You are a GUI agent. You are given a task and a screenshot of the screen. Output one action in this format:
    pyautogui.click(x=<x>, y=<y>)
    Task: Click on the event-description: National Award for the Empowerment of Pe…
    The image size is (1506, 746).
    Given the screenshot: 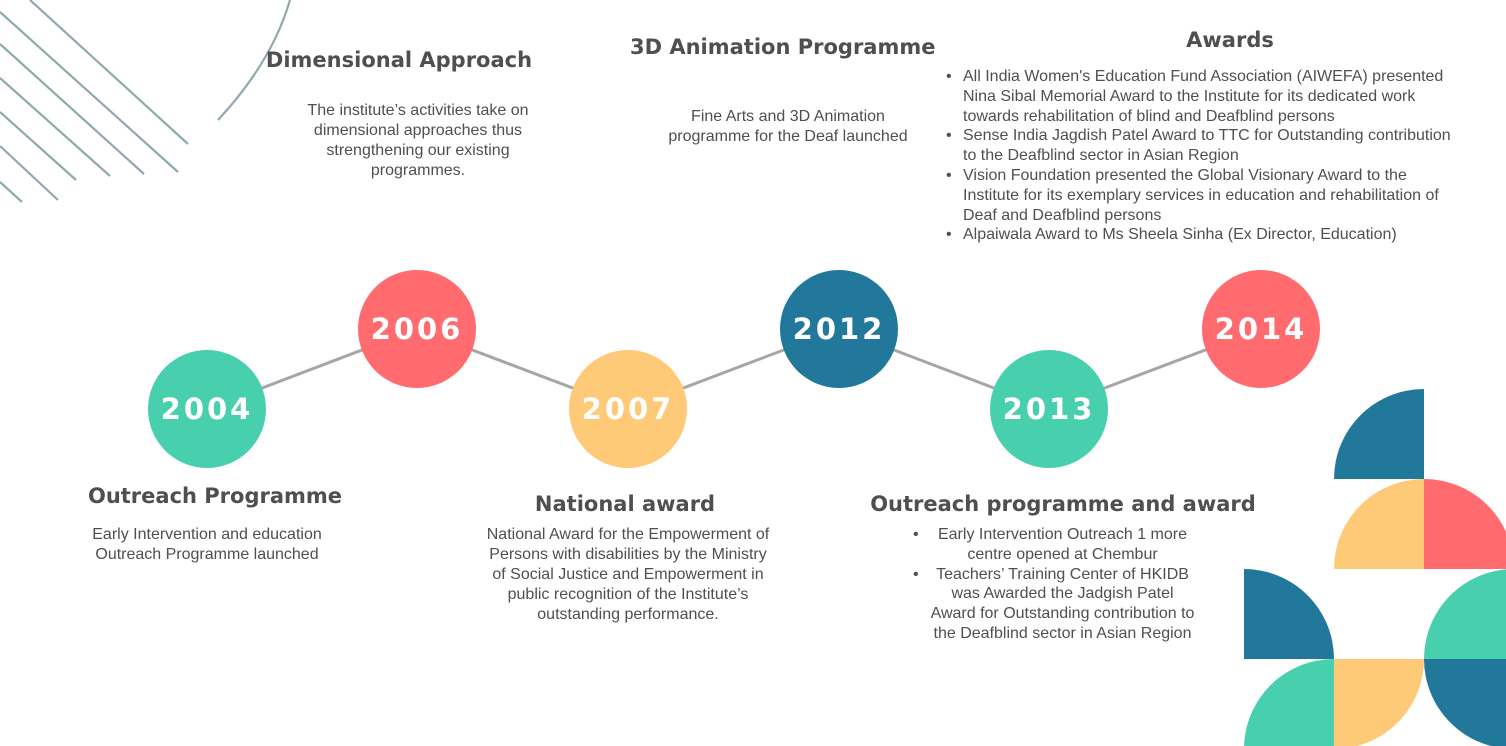 What is the action you would take?
    pyautogui.click(x=628, y=574)
    